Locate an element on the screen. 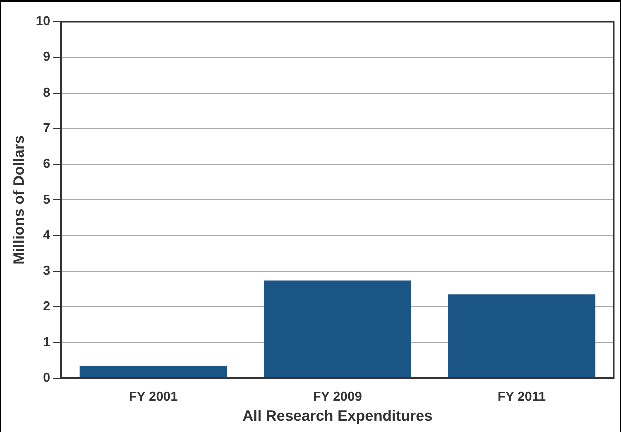  y-tick-label: 9 is located at coordinates (46, 56).